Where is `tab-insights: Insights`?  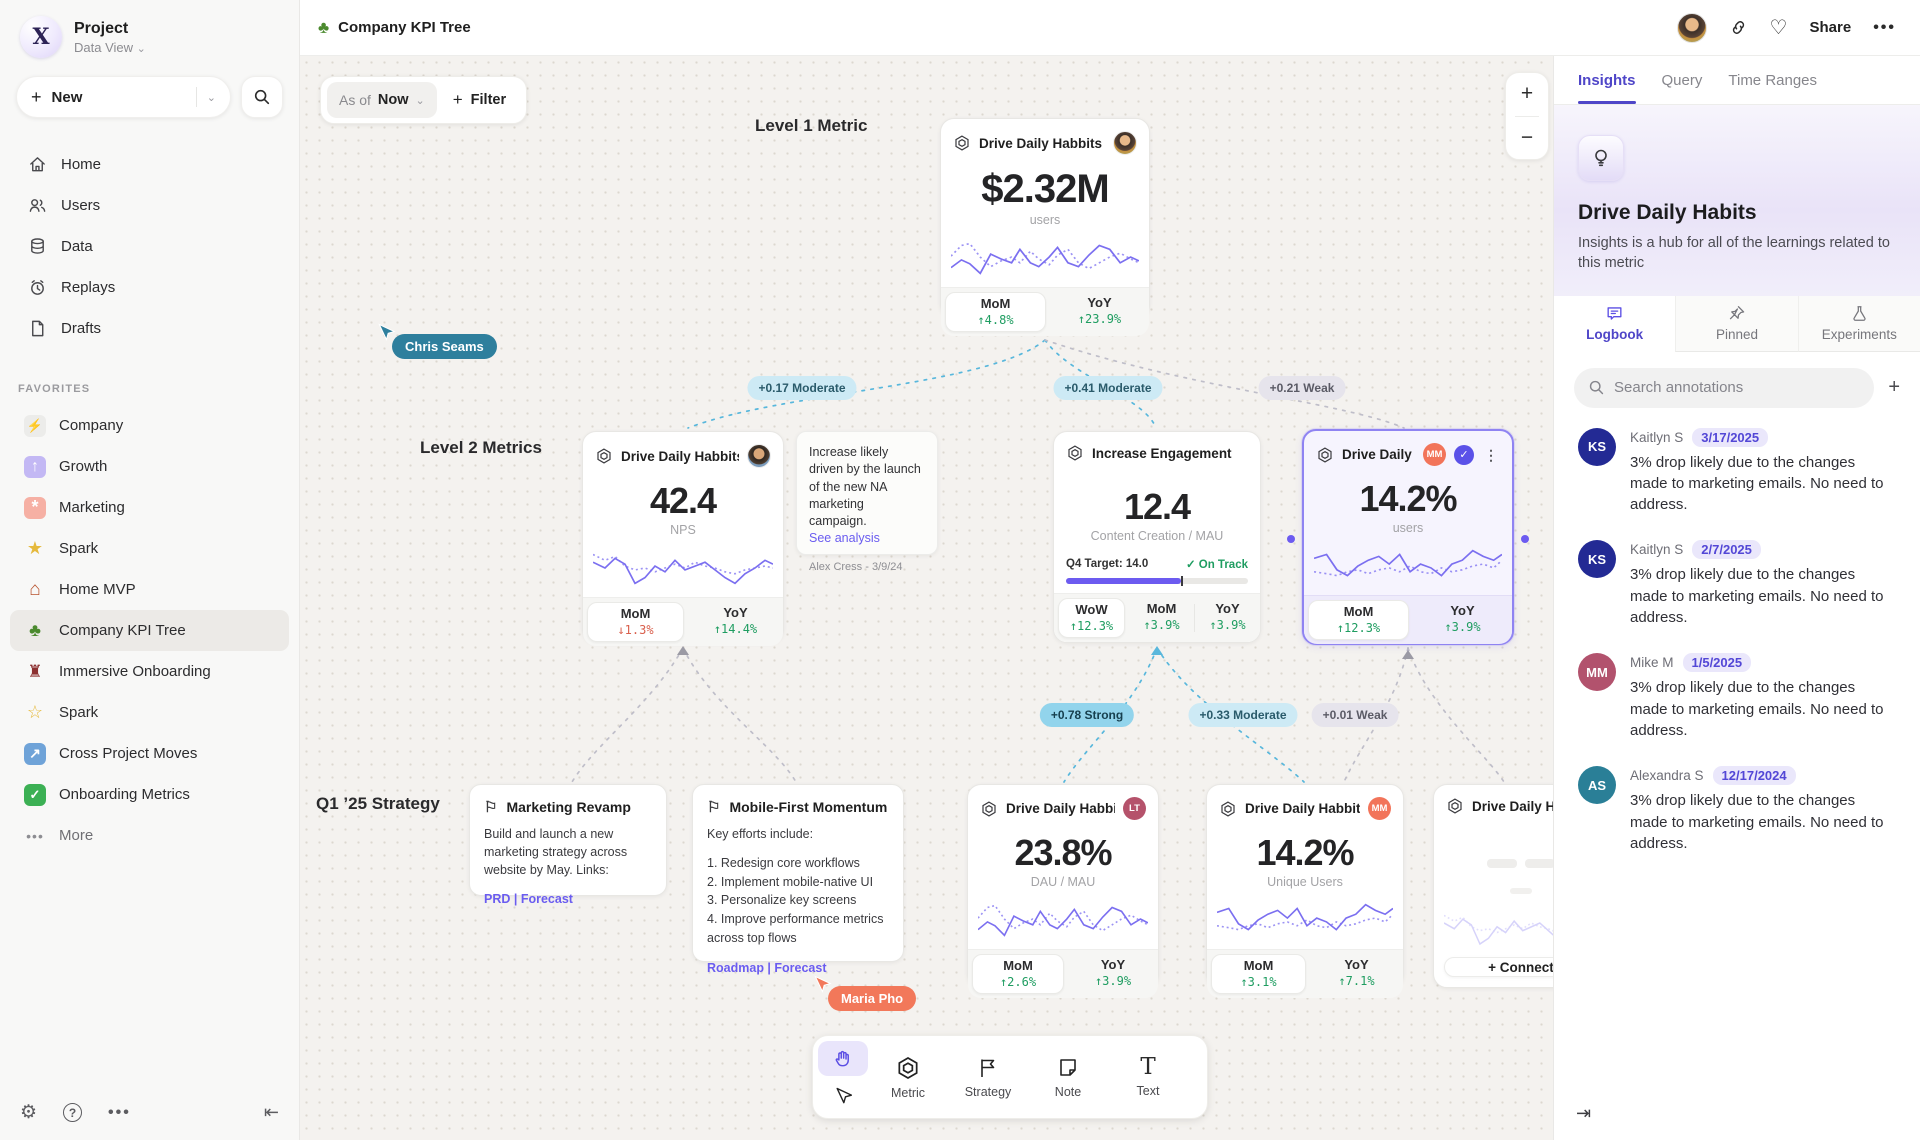 tab-insights: Insights is located at coordinates (1607, 80).